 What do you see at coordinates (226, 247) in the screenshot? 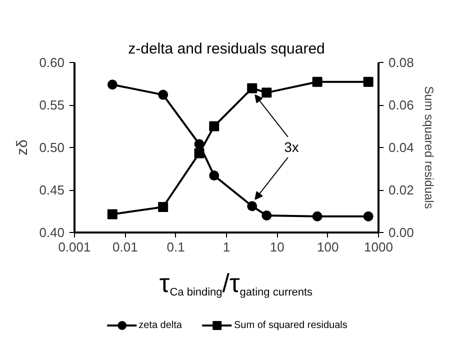
I see `x-tick-label: 1` at bounding box center [226, 247].